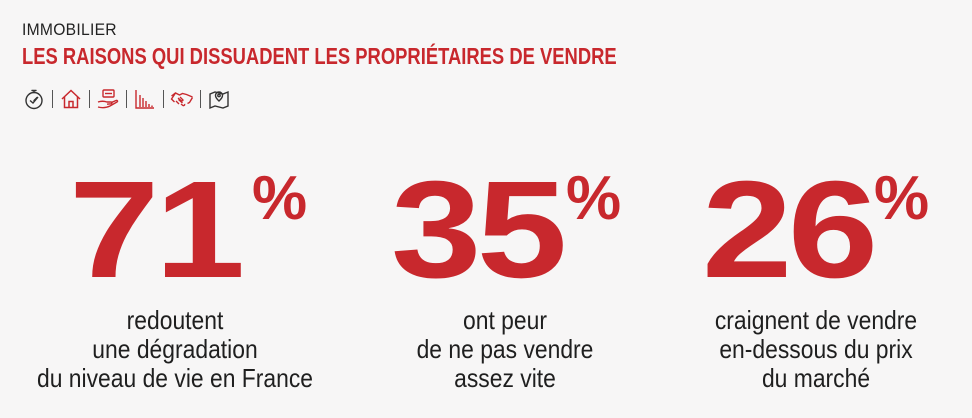  I want to click on stat-description-line: ont peur, so click(505, 320).